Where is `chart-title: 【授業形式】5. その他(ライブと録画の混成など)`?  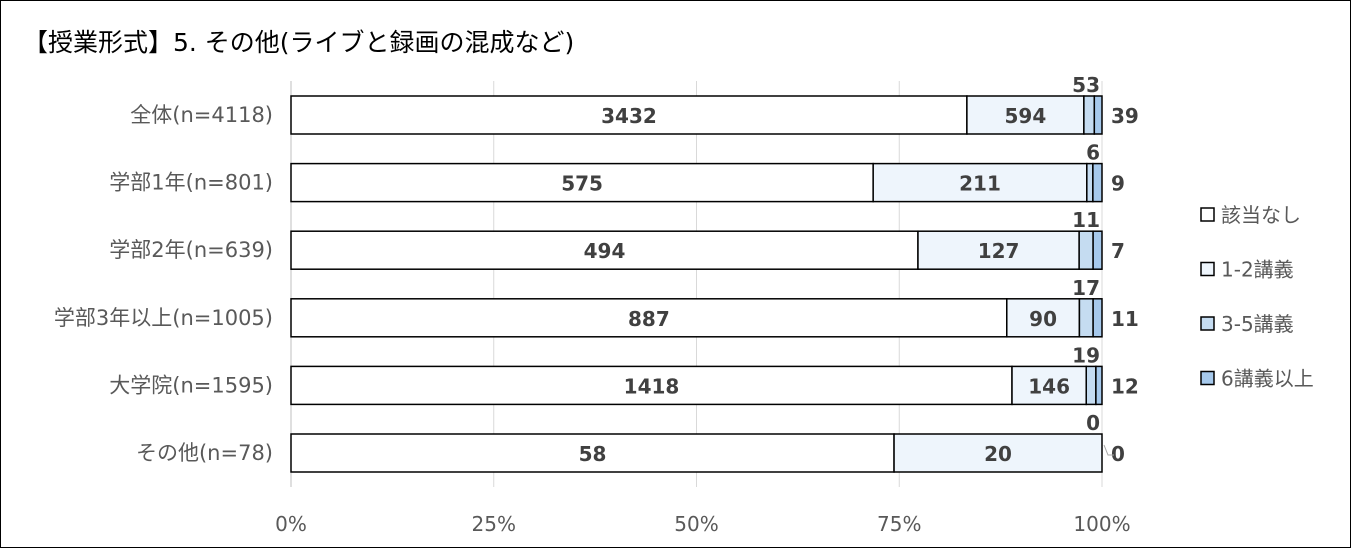
chart-title: 【授業形式】5. その他(ライブと録画の混成など) is located at coordinates (299, 42).